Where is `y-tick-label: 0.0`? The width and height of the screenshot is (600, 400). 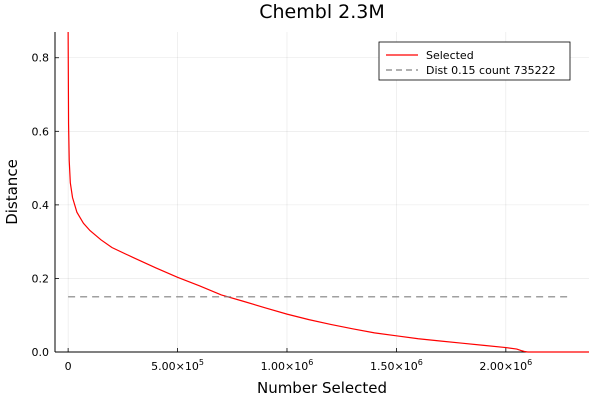 y-tick-label: 0.0 is located at coordinates (41, 352).